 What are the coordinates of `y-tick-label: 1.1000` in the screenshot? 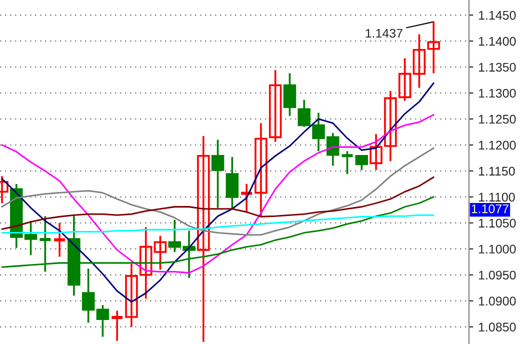 It's located at (497, 249).